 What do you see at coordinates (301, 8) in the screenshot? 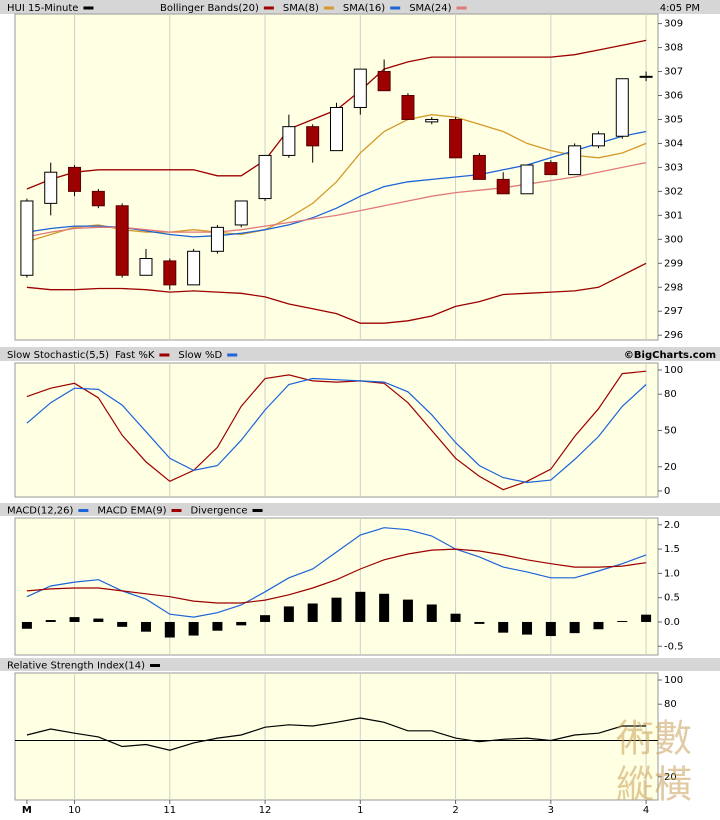
I see `legend-label: SMA(8)` at bounding box center [301, 8].